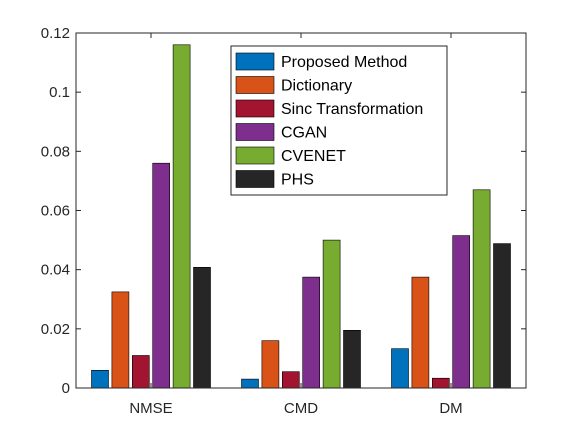 The width and height of the screenshot is (581, 436). Describe the element at coordinates (181, 216) in the screenshot. I see `bar-nmse-cvenet` at that location.